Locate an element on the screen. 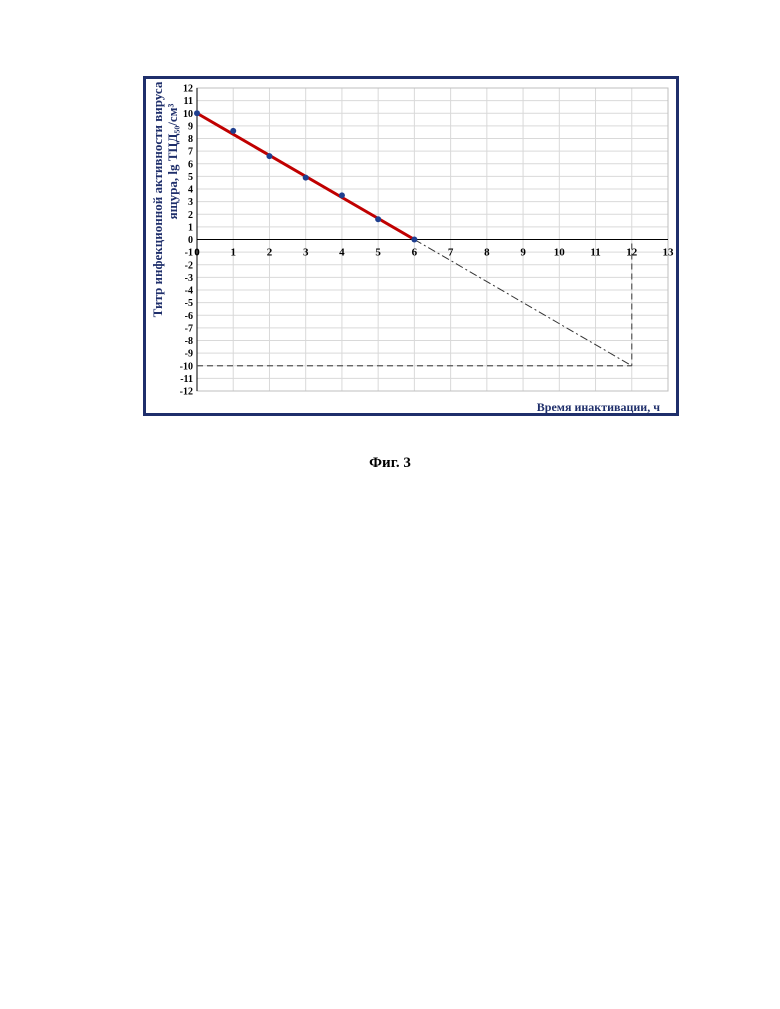 The width and height of the screenshot is (780, 1009). x-tick-label: 5 is located at coordinates (378, 253).